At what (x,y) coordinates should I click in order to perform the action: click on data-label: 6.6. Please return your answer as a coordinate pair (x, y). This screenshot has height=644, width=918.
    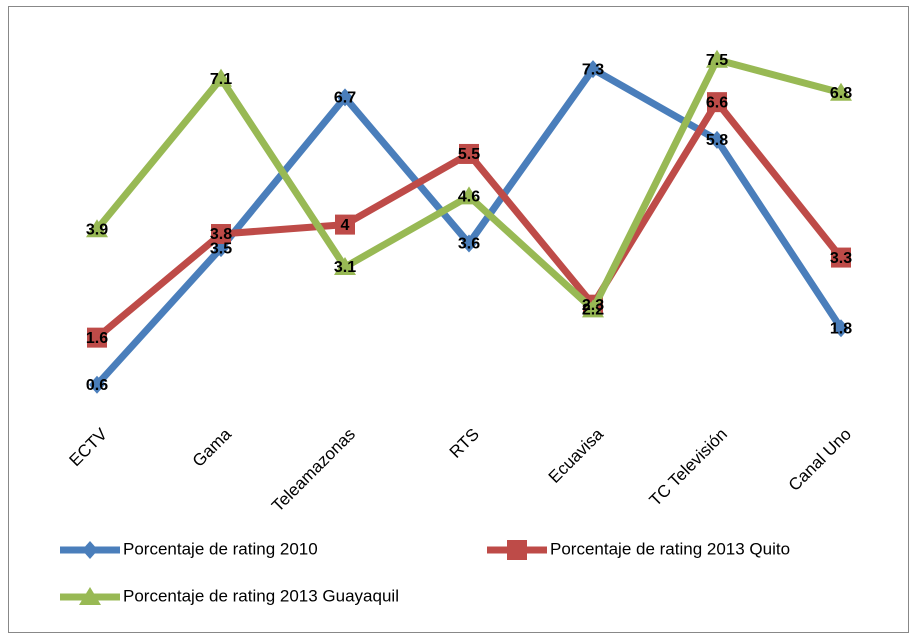
    Looking at the image, I should click on (717, 102).